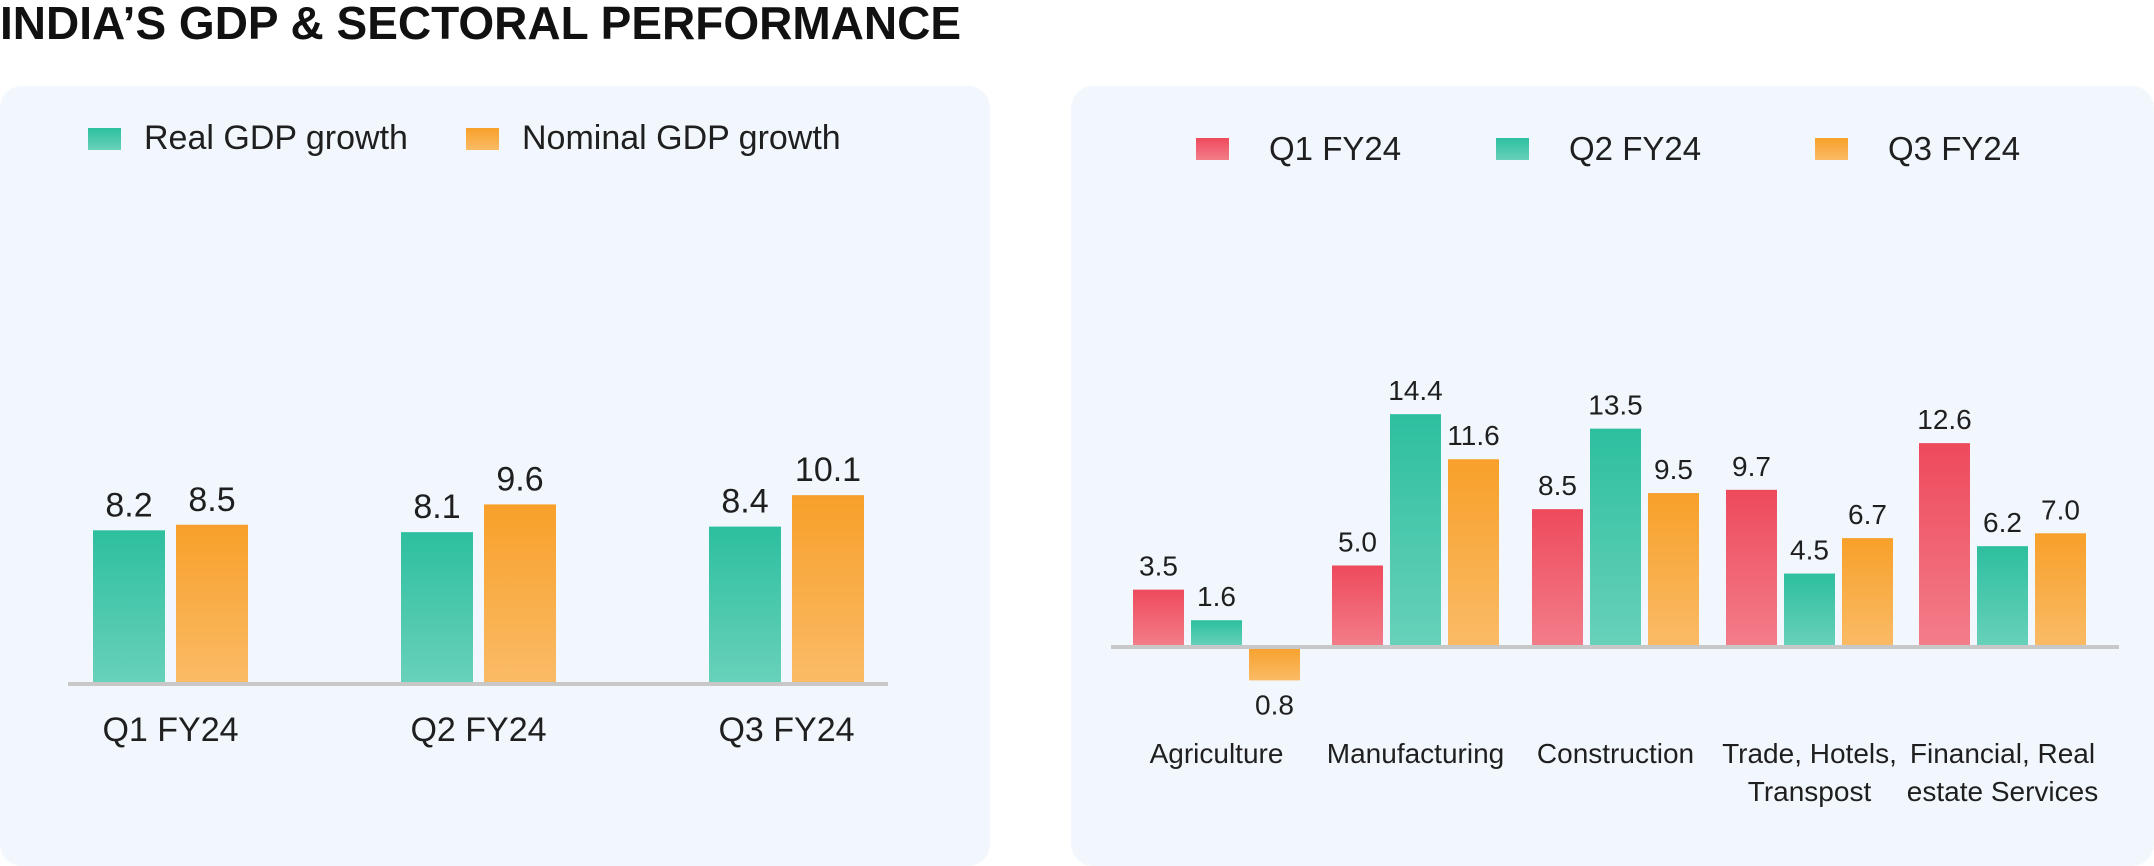 This screenshot has width=2154, height=866. Describe the element at coordinates (1274, 704) in the screenshot. I see `data-label-q3-fy24-agriculture: 0.8` at that location.